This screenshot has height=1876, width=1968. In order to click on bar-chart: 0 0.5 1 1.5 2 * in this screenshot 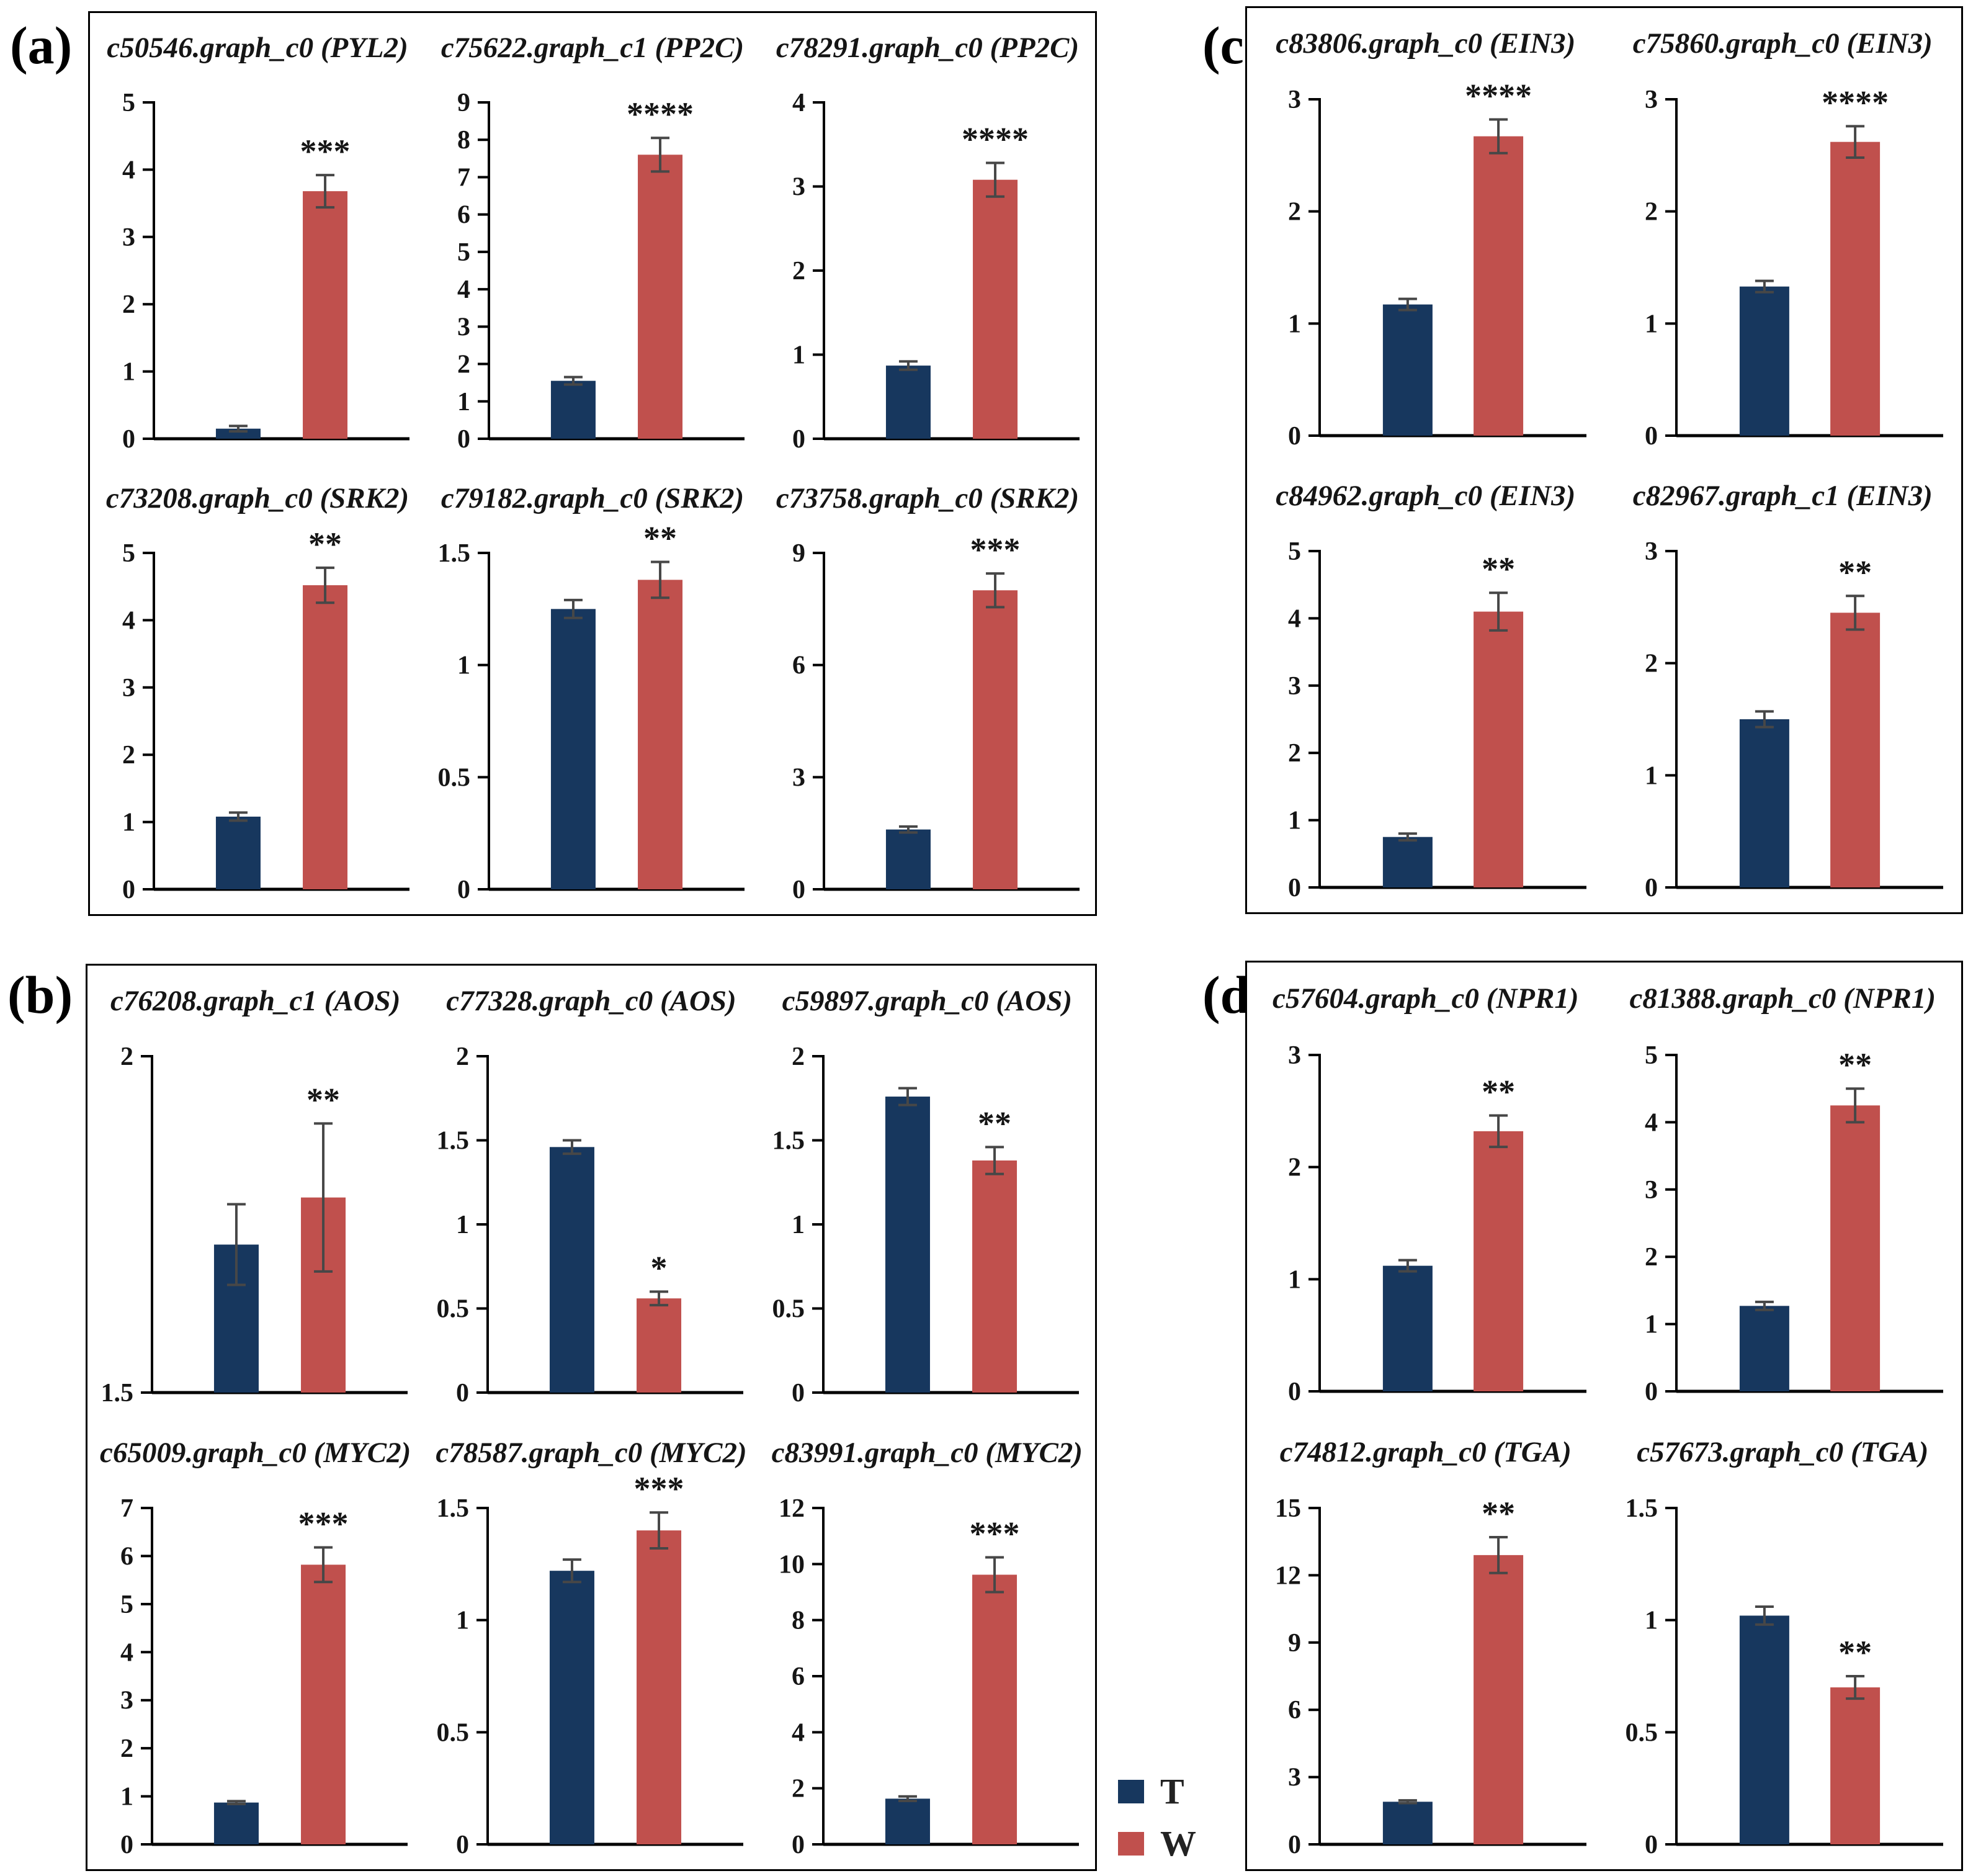, I will do `click(590, 1225)`.